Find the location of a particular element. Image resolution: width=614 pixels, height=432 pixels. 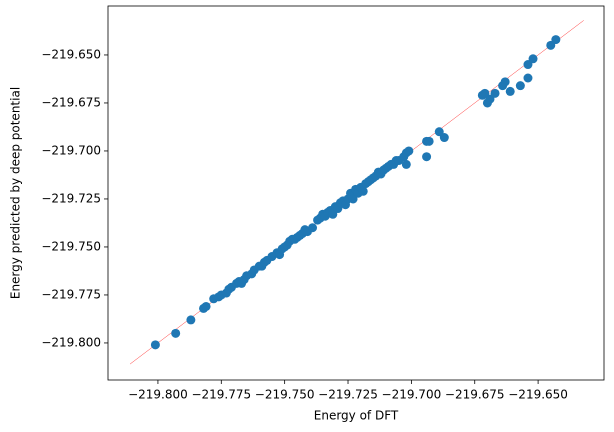

y-tick-label: −219.700 is located at coordinates (71, 150).